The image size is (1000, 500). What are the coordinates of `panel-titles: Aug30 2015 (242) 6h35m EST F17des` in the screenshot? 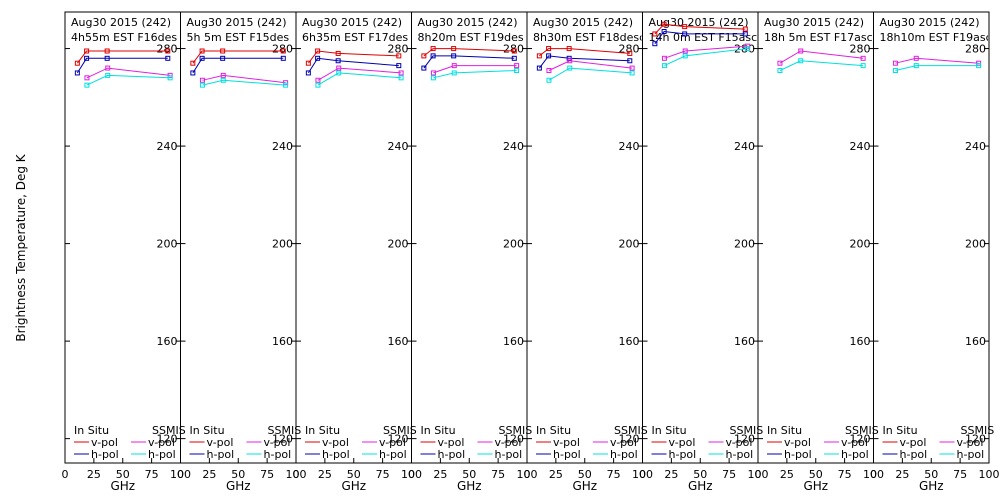 It's located at (355, 30).